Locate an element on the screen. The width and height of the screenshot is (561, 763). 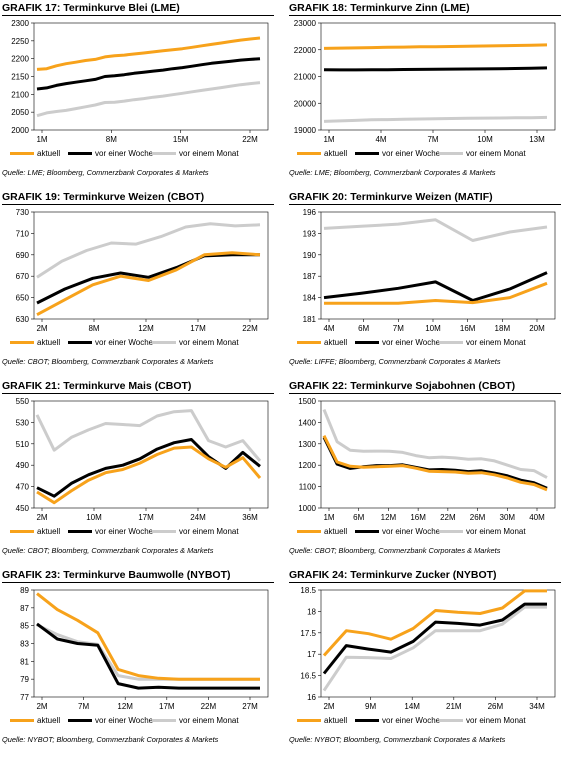
x-tick-label: 22M is located at coordinates (250, 328).